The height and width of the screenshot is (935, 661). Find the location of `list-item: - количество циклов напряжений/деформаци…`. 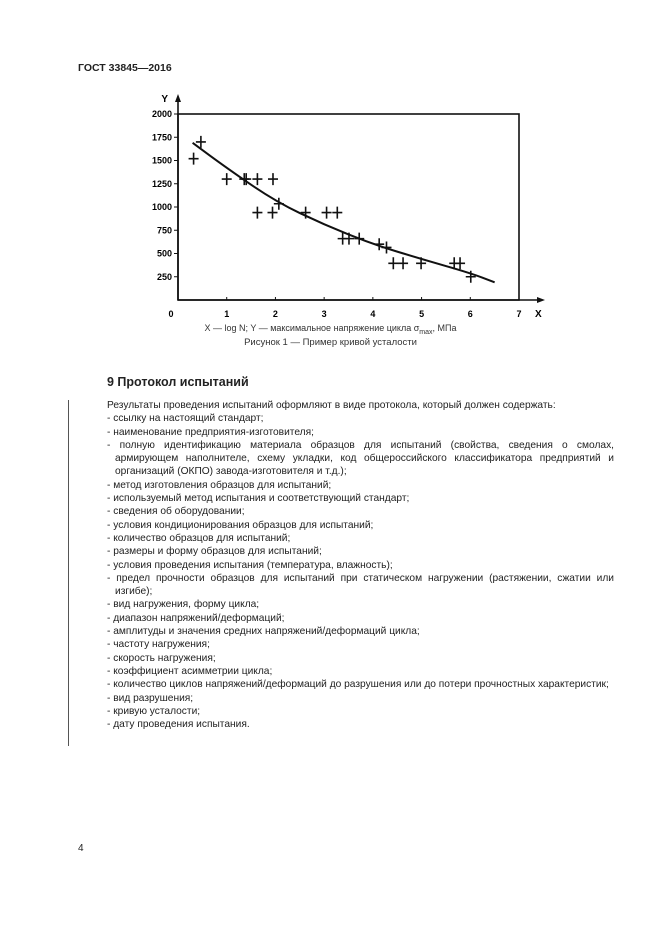

list-item: - количество циклов напряжений/деформаци… is located at coordinates (358, 685).